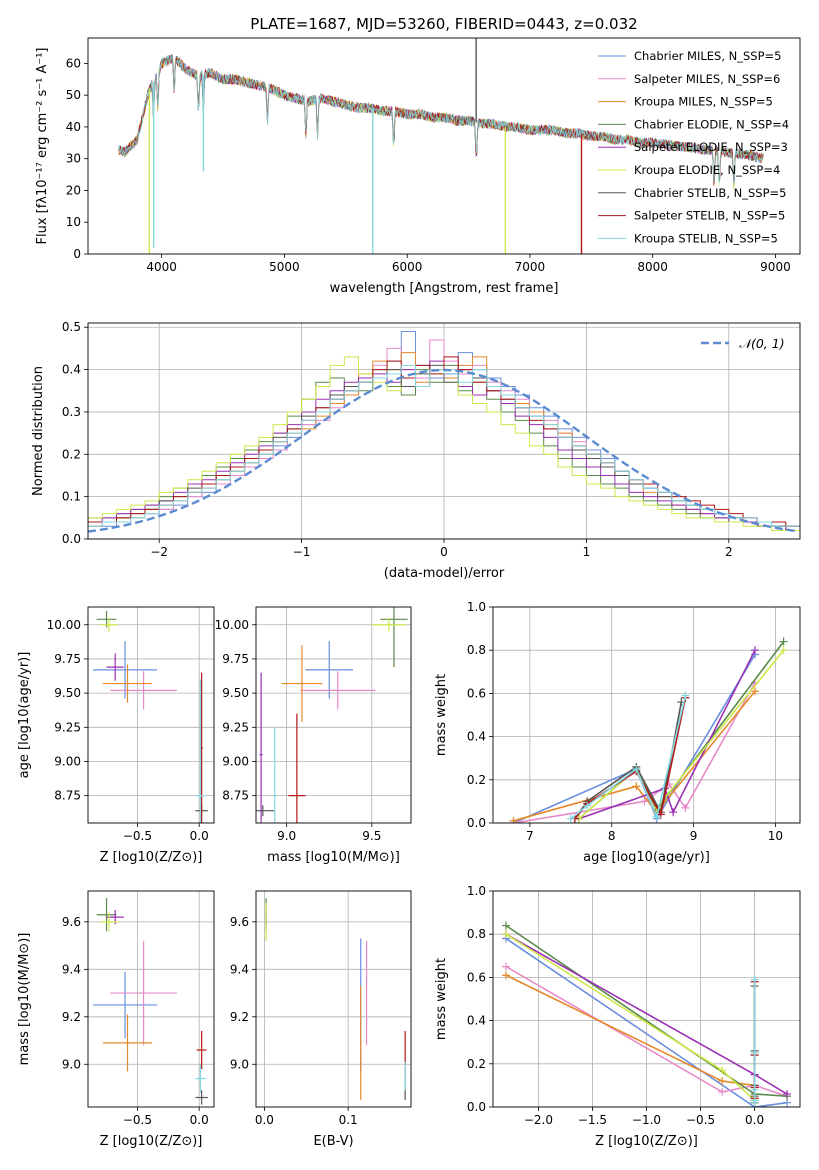 This screenshot has width=819, height=1170. Describe the element at coordinates (646, 1120) in the screenshot. I see `x-tick-label: −1.0` at that location.